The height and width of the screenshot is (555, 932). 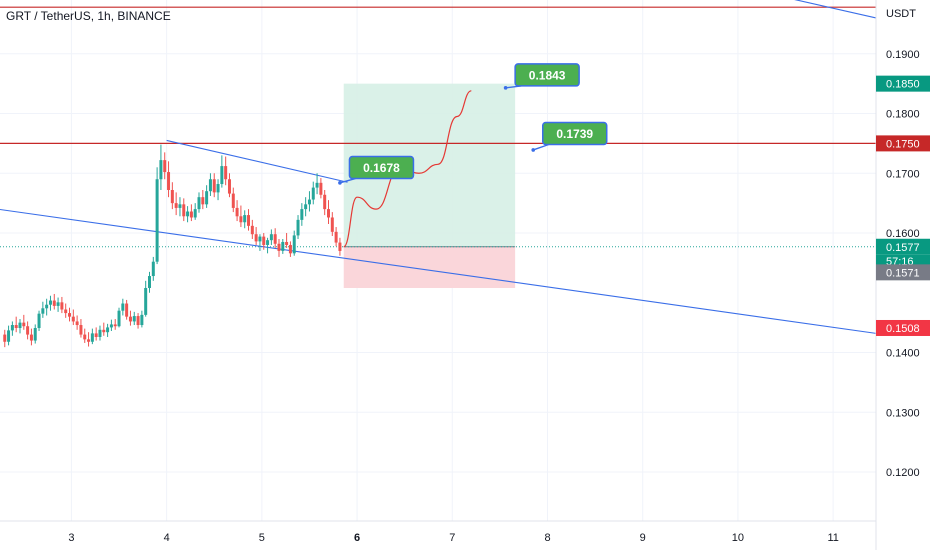 What do you see at coordinates (903, 234) in the screenshot?
I see `price-tick-label: 0.1600` at bounding box center [903, 234].